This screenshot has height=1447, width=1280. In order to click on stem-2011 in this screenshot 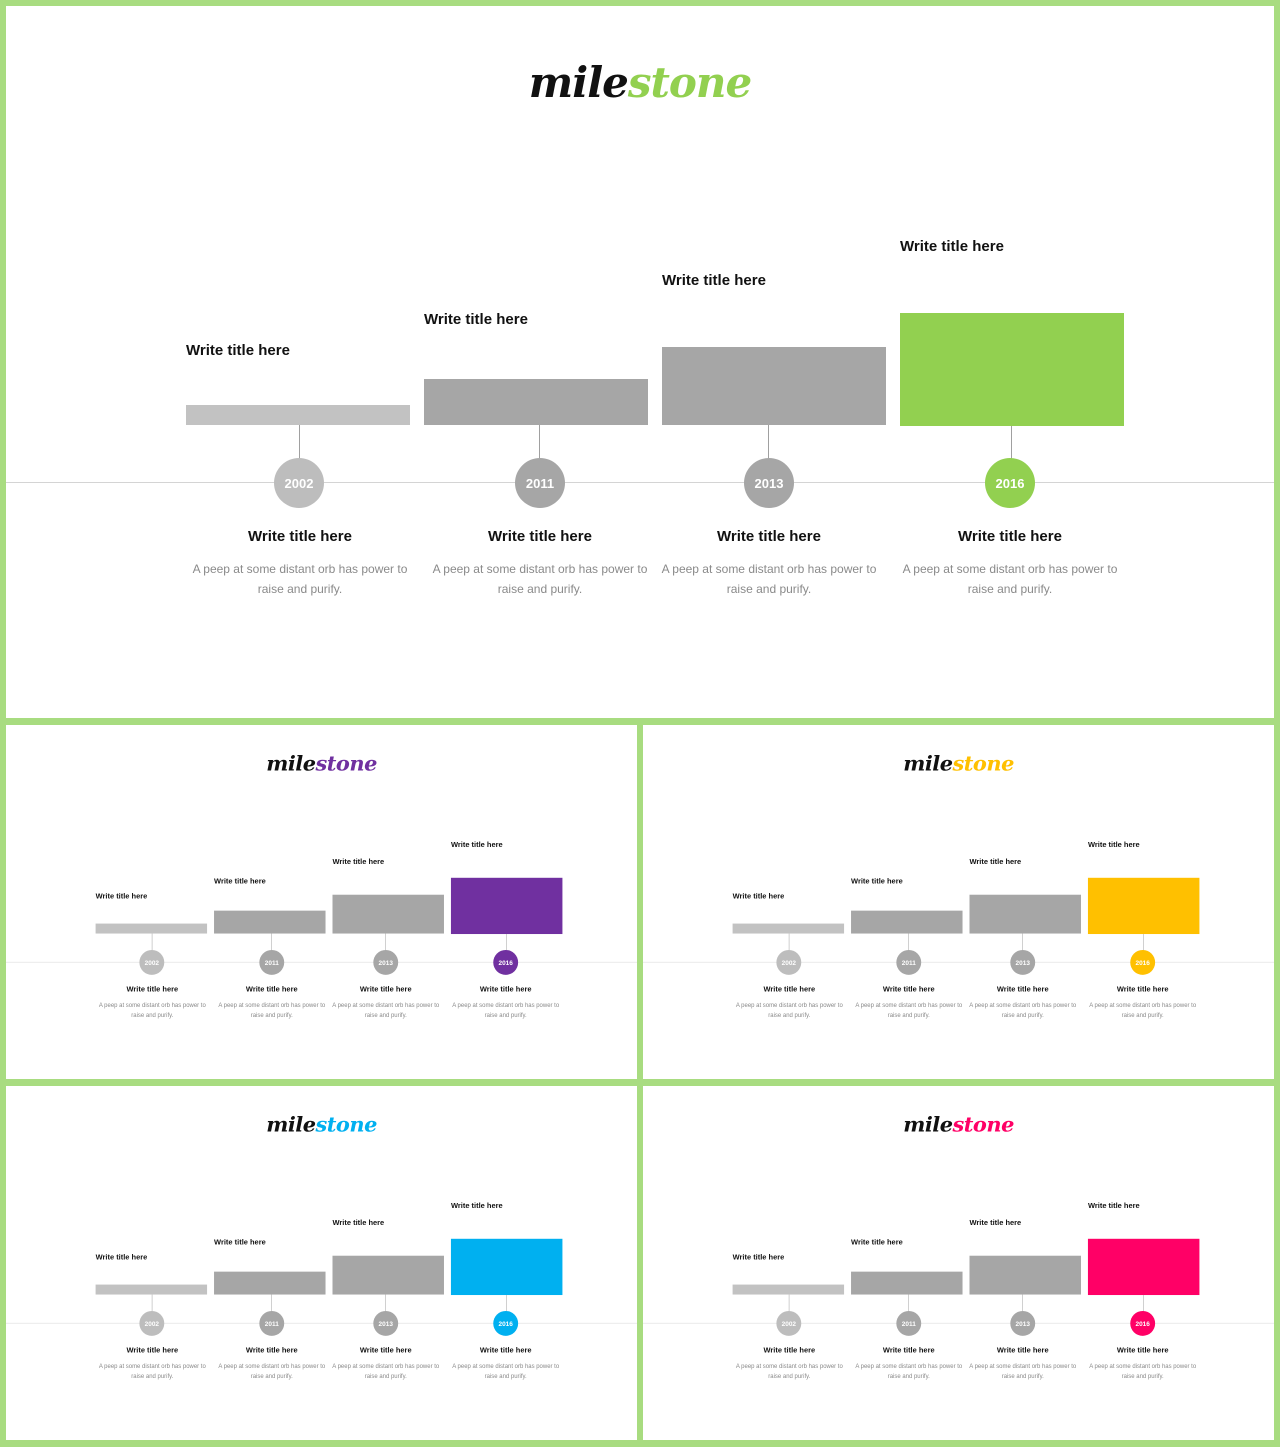, I will do `click(539, 442)`.